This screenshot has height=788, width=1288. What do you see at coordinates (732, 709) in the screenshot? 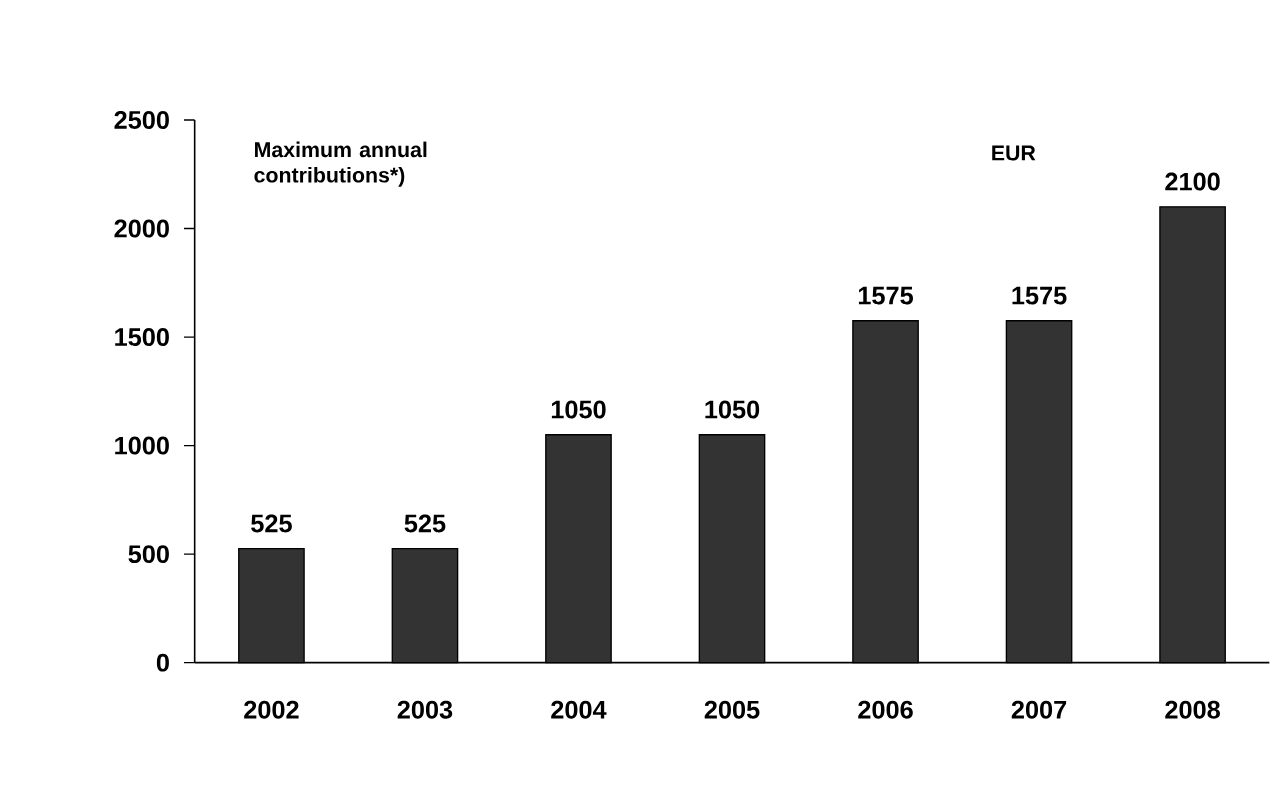
I see `x-tick-label: 2005` at bounding box center [732, 709].